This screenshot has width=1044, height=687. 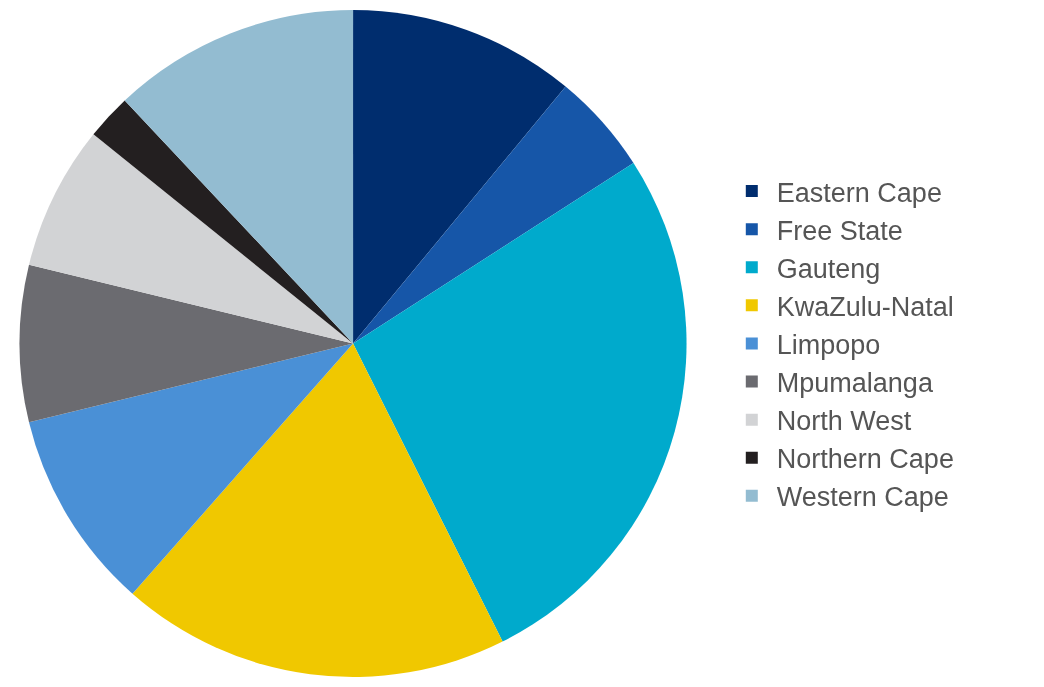 I want to click on legend-label: Northern Cape, so click(x=865, y=459).